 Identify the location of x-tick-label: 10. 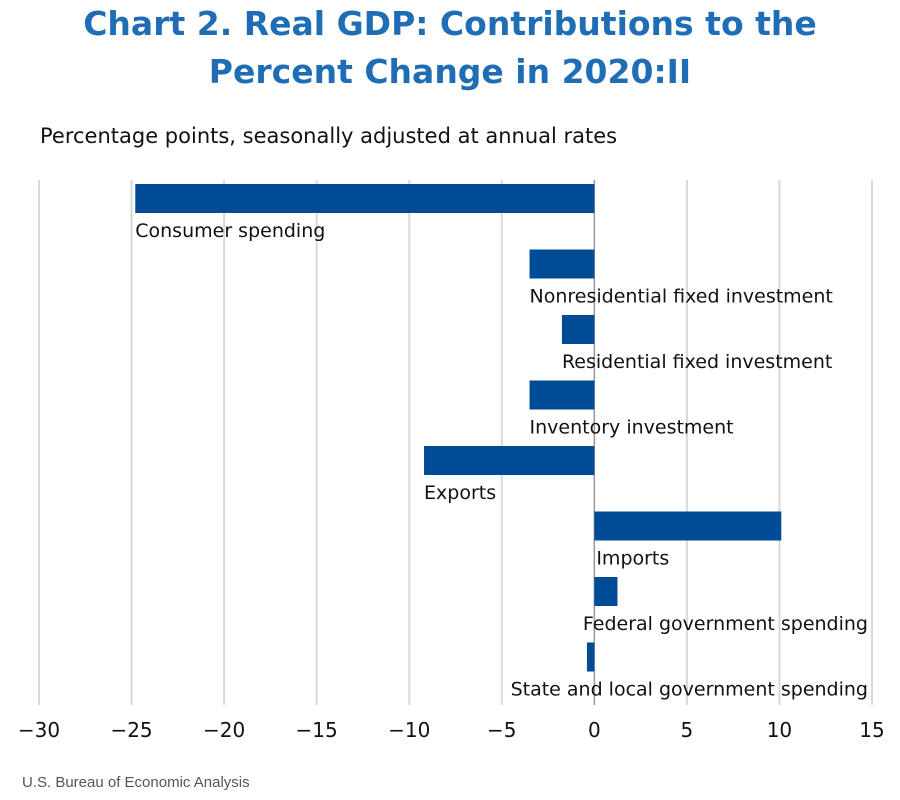
(779, 730).